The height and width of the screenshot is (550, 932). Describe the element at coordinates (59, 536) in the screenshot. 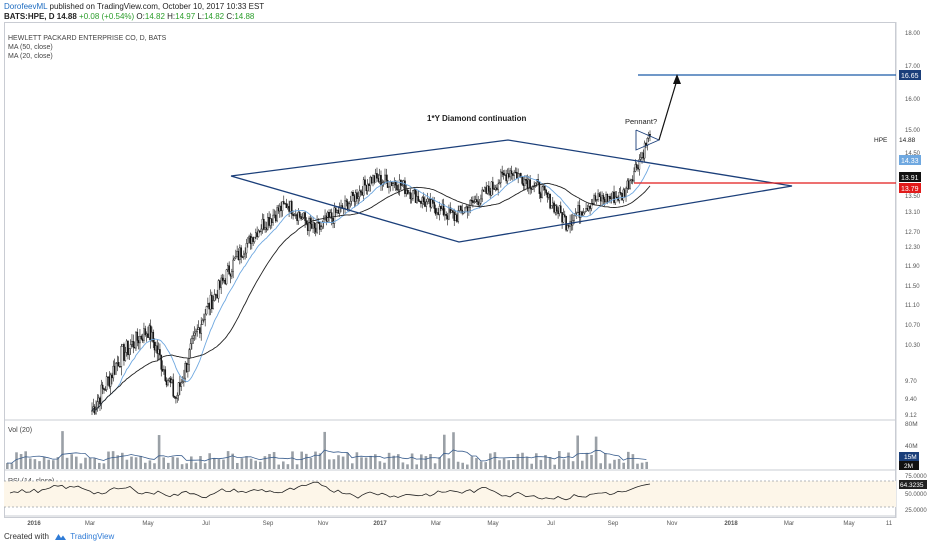

I see `footer: Created with TradingView` at that location.